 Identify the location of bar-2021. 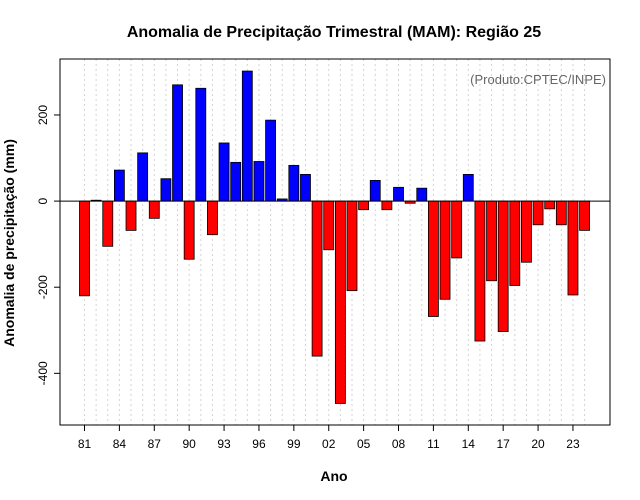
(550, 205).